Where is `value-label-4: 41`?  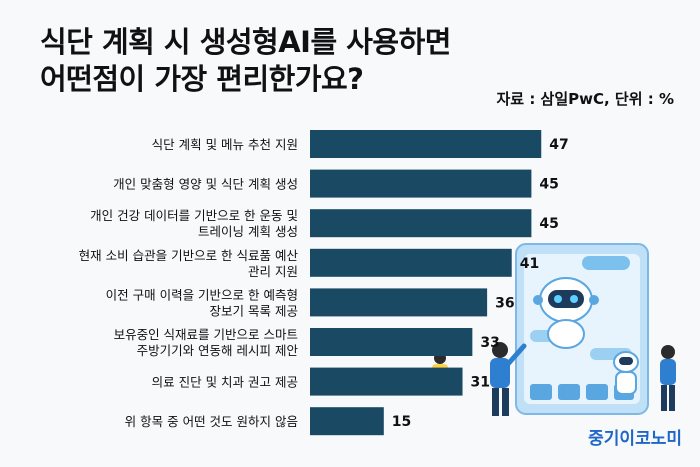
value-label-4: 41 is located at coordinates (529, 264).